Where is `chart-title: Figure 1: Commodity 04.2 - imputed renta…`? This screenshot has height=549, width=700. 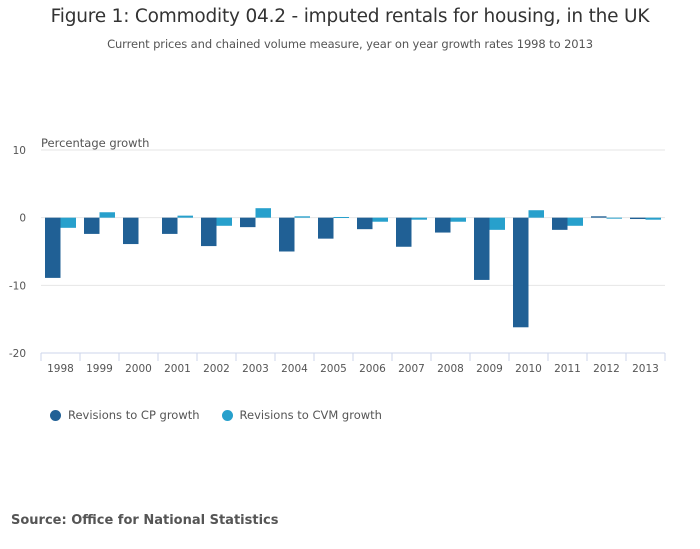
chart-title: Figure 1: Commodity 04.2 - imputed renta… is located at coordinates (350, 16).